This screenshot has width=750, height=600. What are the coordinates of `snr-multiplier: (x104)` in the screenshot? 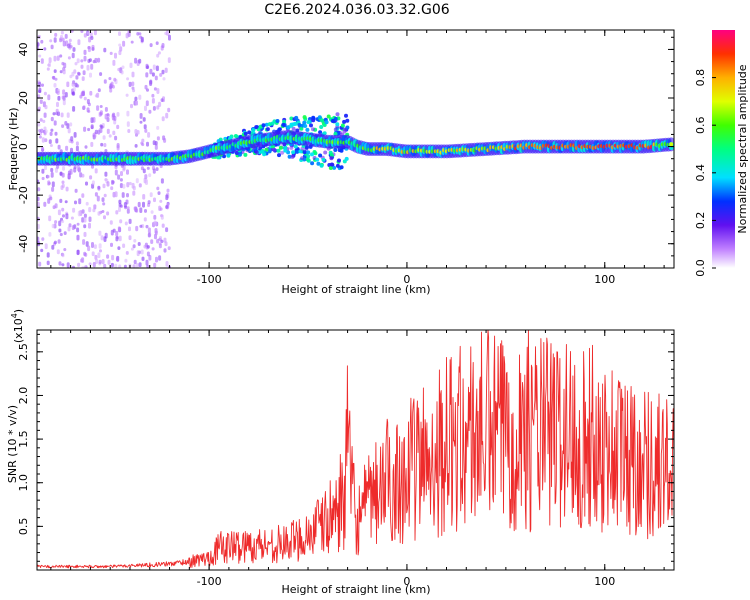 It's located at (17, 326).